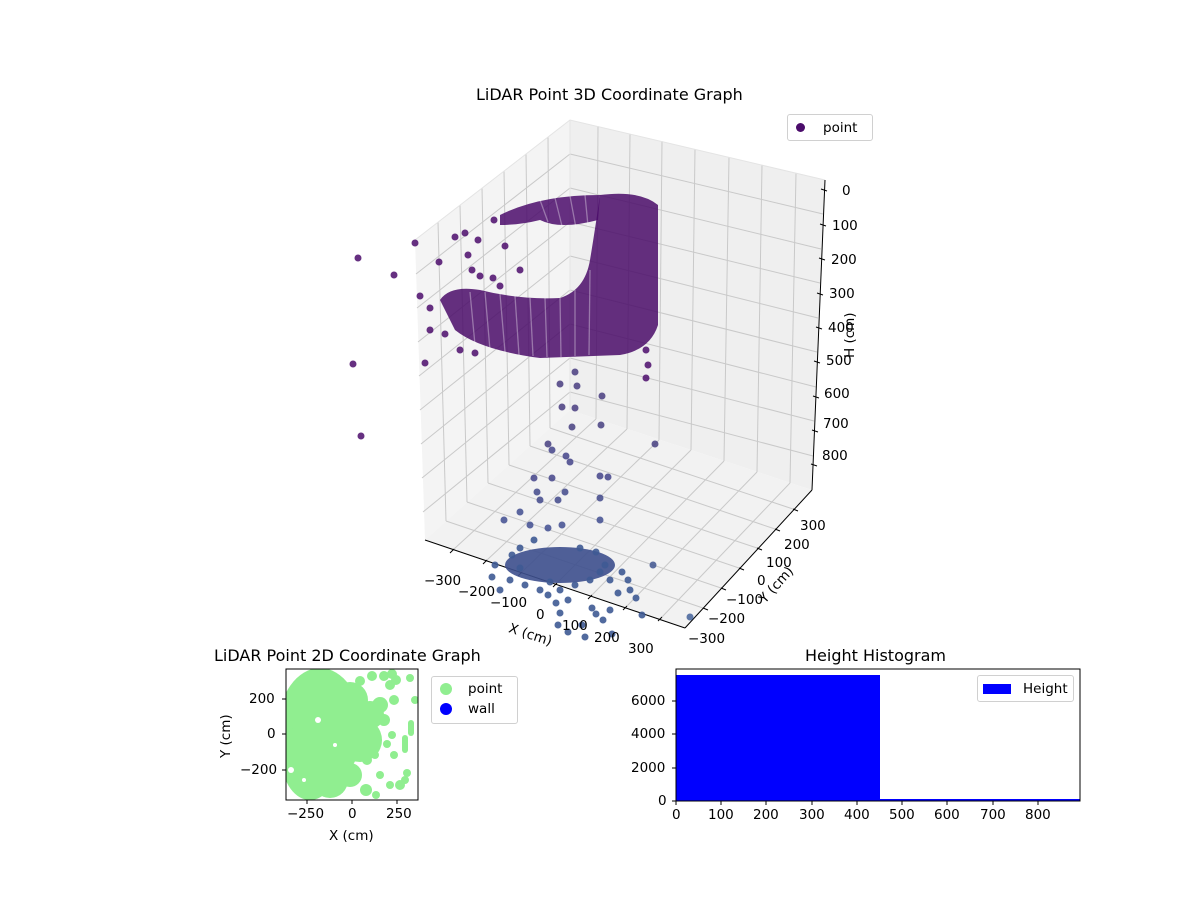 The width and height of the screenshot is (1200, 900). What do you see at coordinates (477, 592) in the screenshot?
I see `x-tick-neg200: −200` at bounding box center [477, 592].